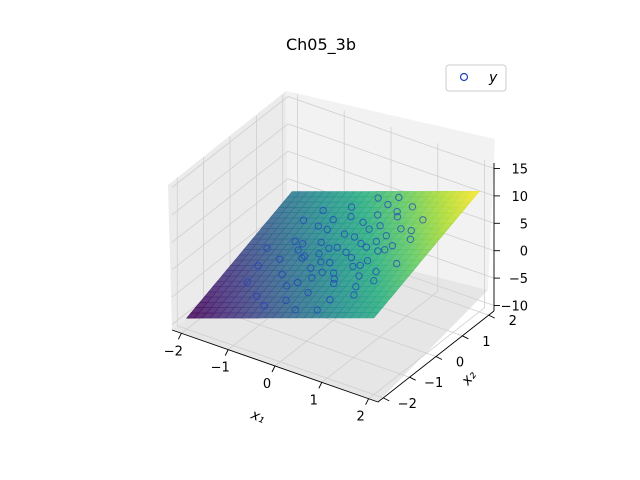 Image resolution: width=640 pixels, height=480 pixels. I want to click on z-tick-label: 10, so click(519, 197).